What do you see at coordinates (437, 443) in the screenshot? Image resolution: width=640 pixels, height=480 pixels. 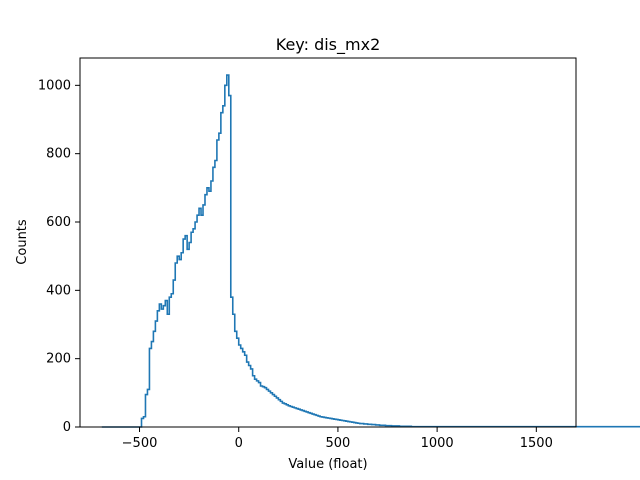 I see `x-tick-label: 1000` at bounding box center [437, 443].